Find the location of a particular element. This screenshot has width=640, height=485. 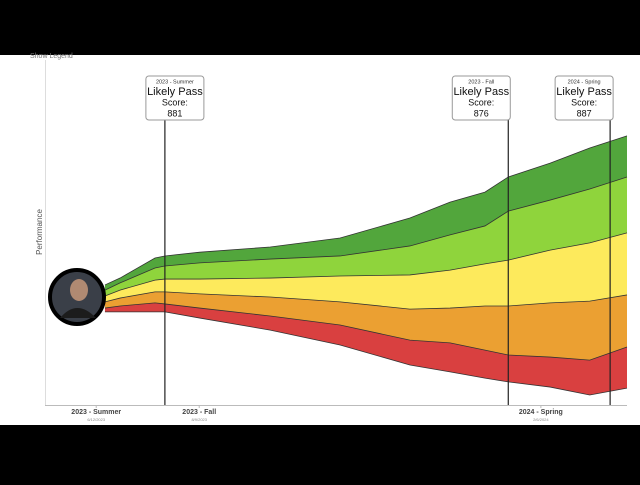

x-tick-date: 6/12/2023 is located at coordinates (96, 419).